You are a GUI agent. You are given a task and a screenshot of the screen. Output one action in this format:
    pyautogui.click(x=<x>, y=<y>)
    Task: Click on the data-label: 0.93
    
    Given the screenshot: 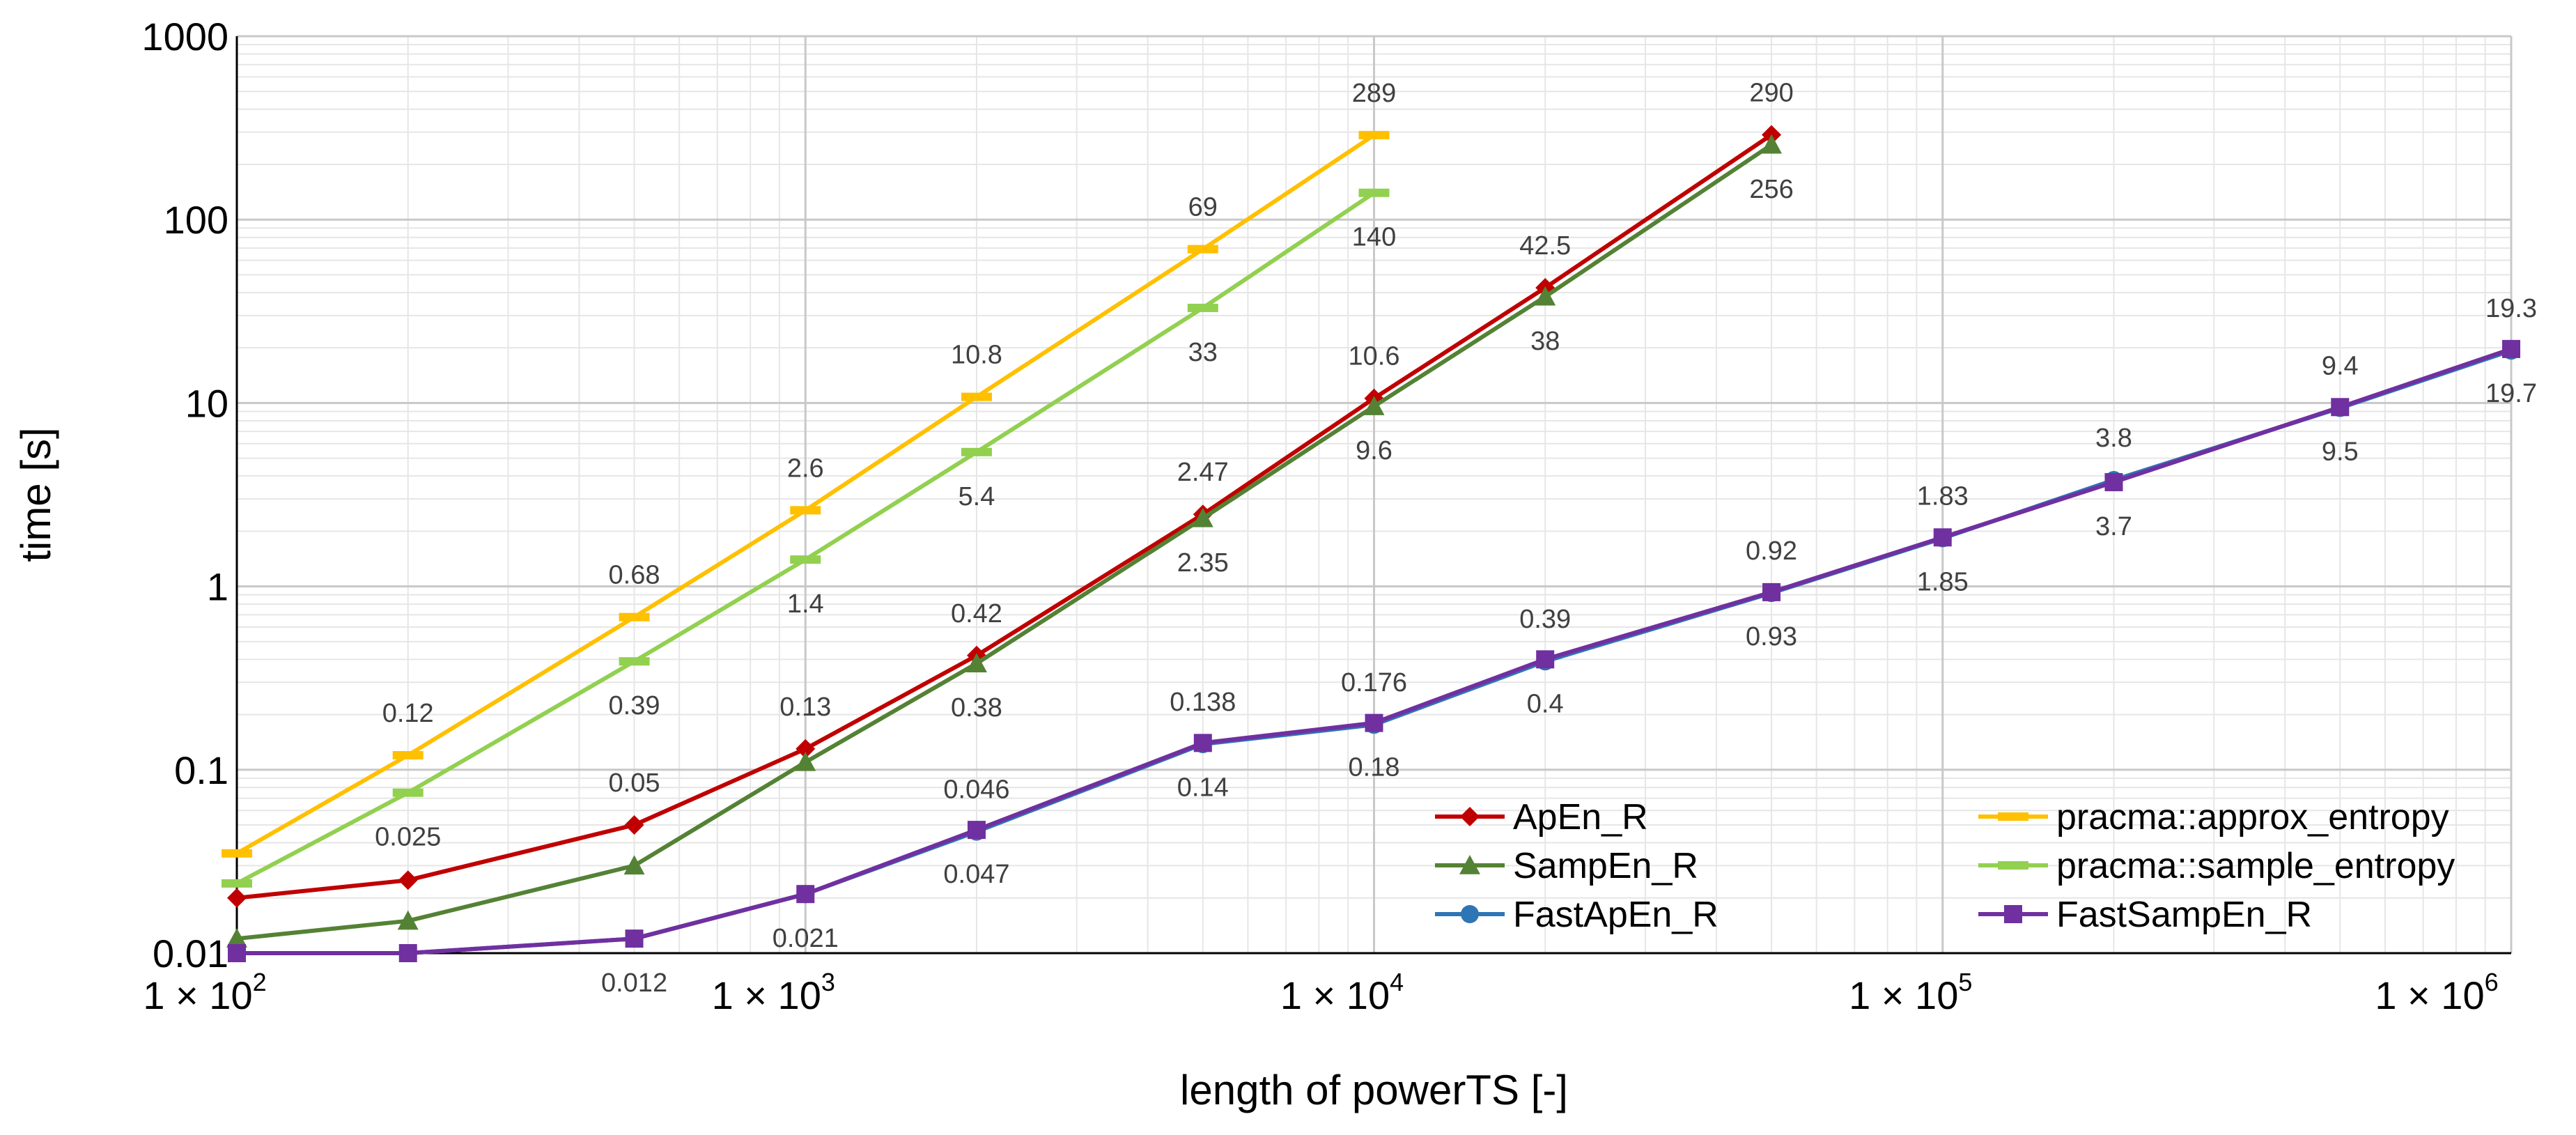 What is the action you would take?
    pyautogui.click(x=1771, y=636)
    